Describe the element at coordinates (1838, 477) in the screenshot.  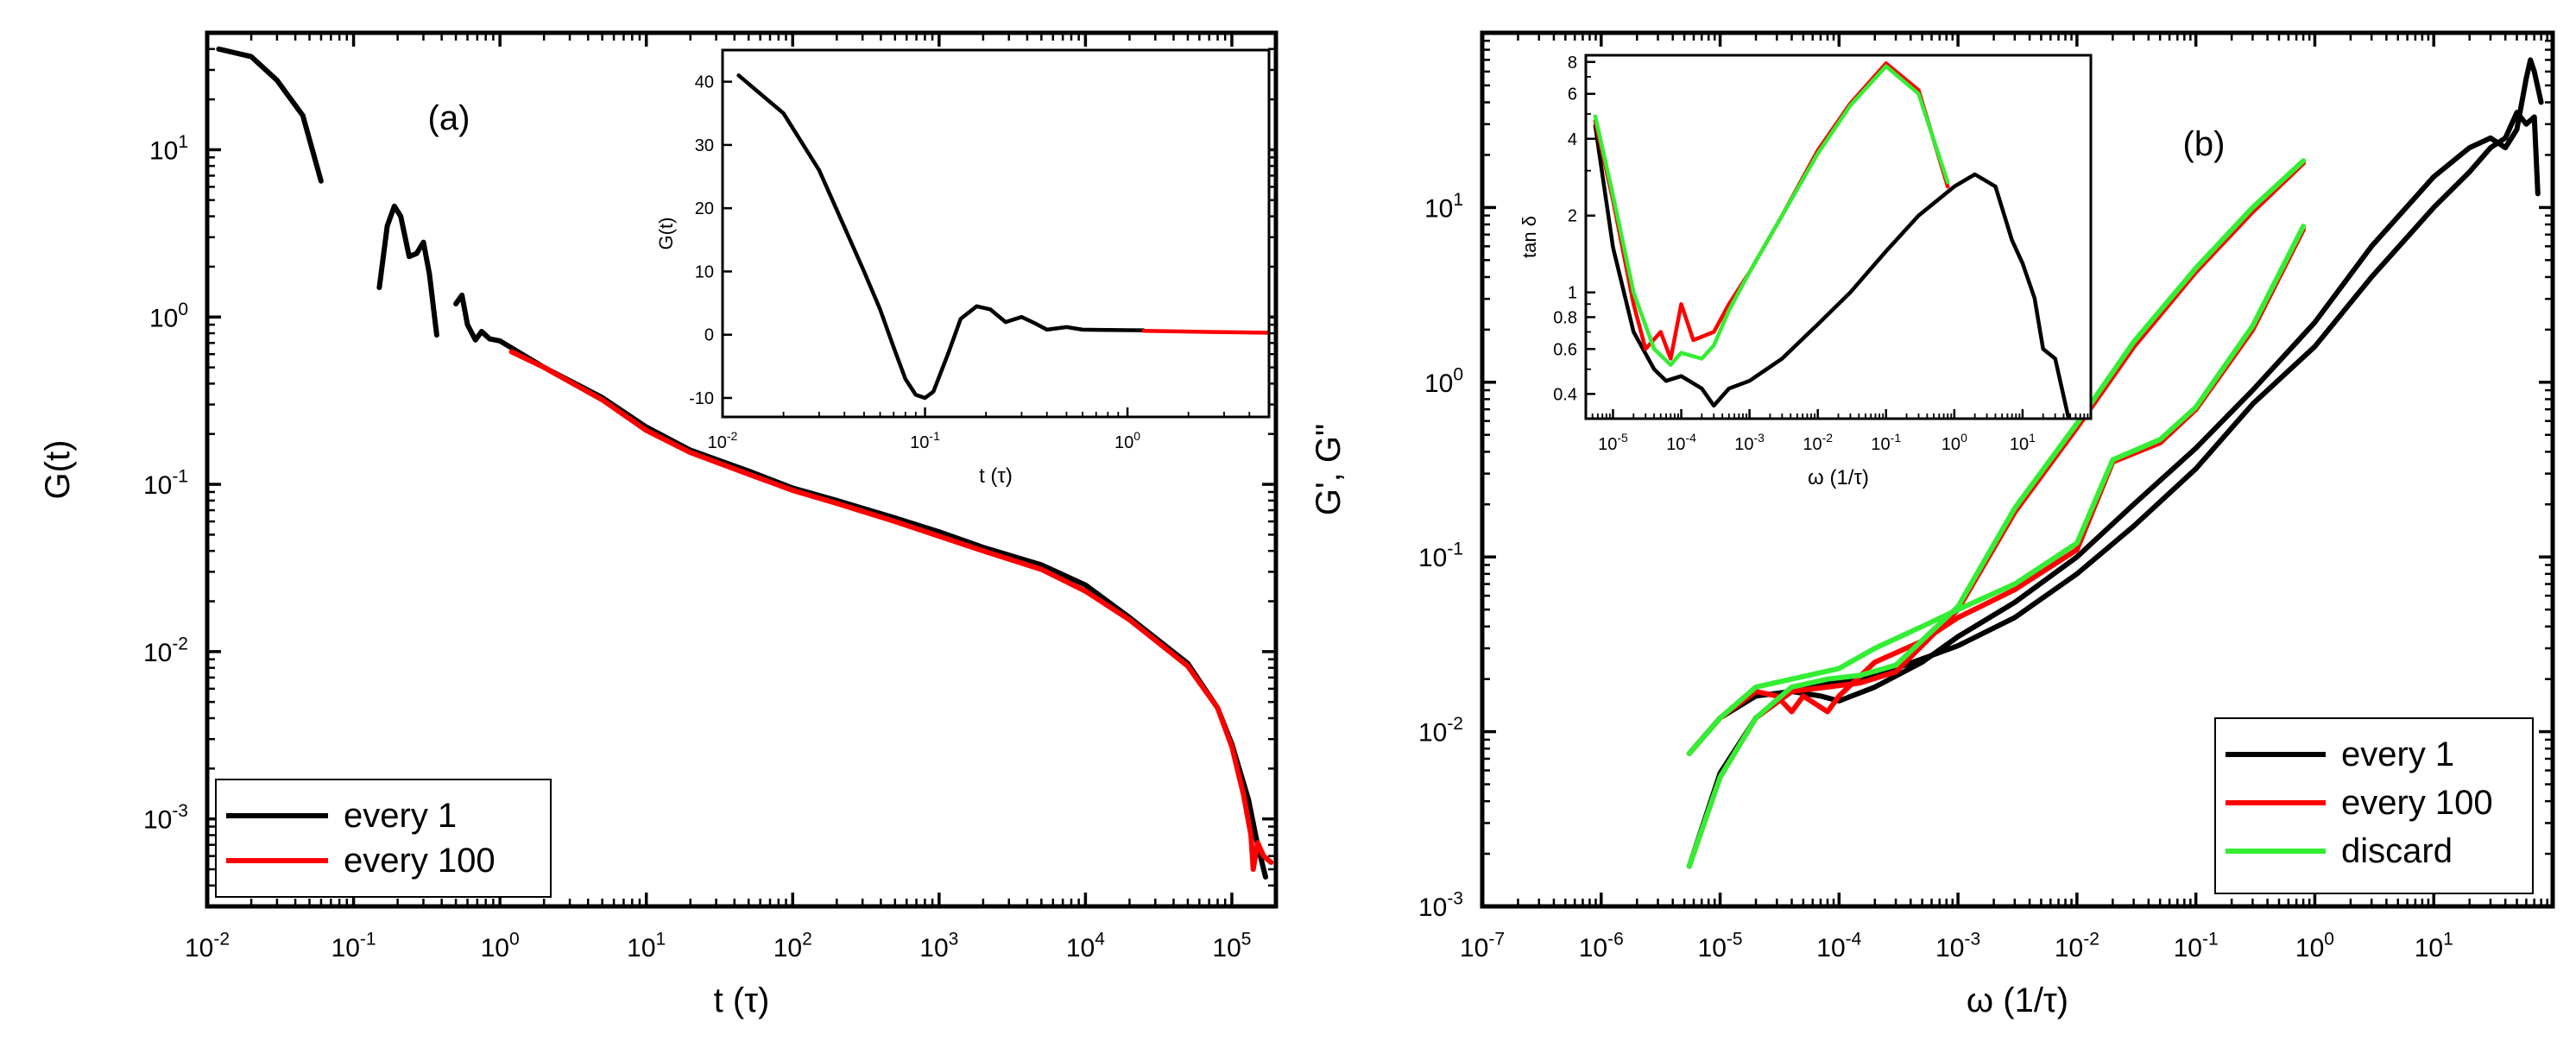
I see `inset-x-axis-label: ω (1/τ)` at that location.